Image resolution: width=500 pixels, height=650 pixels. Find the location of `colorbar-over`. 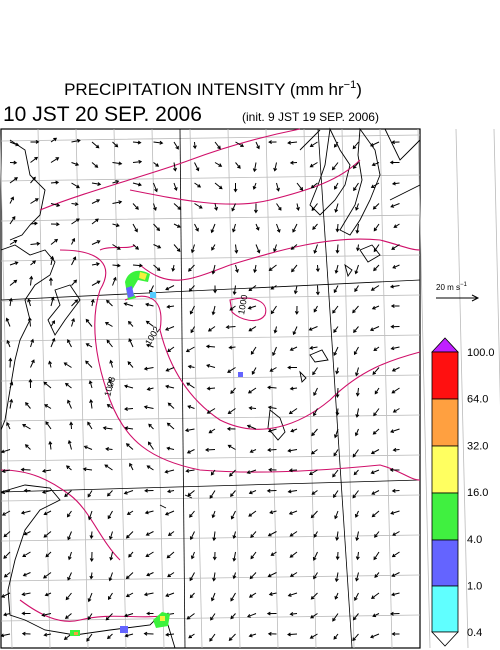

colorbar-over is located at coordinates (445, 345).